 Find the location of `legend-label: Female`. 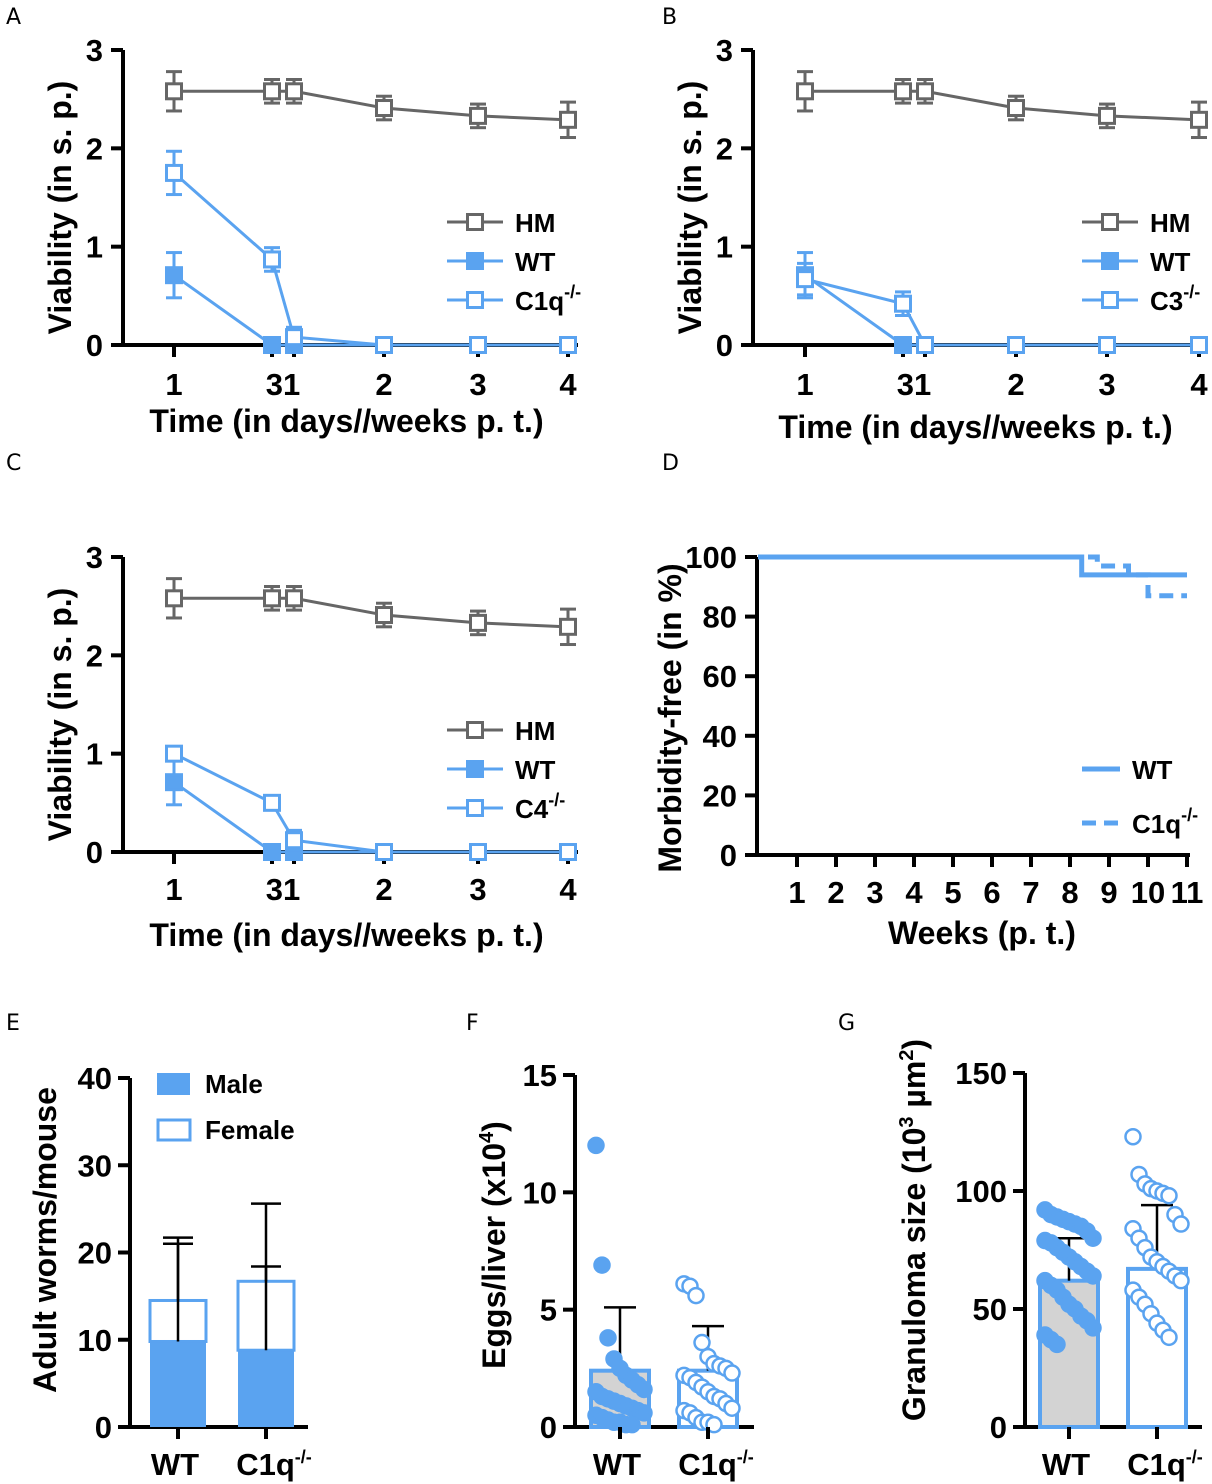

legend-label: Female is located at coordinates (250, 1130).